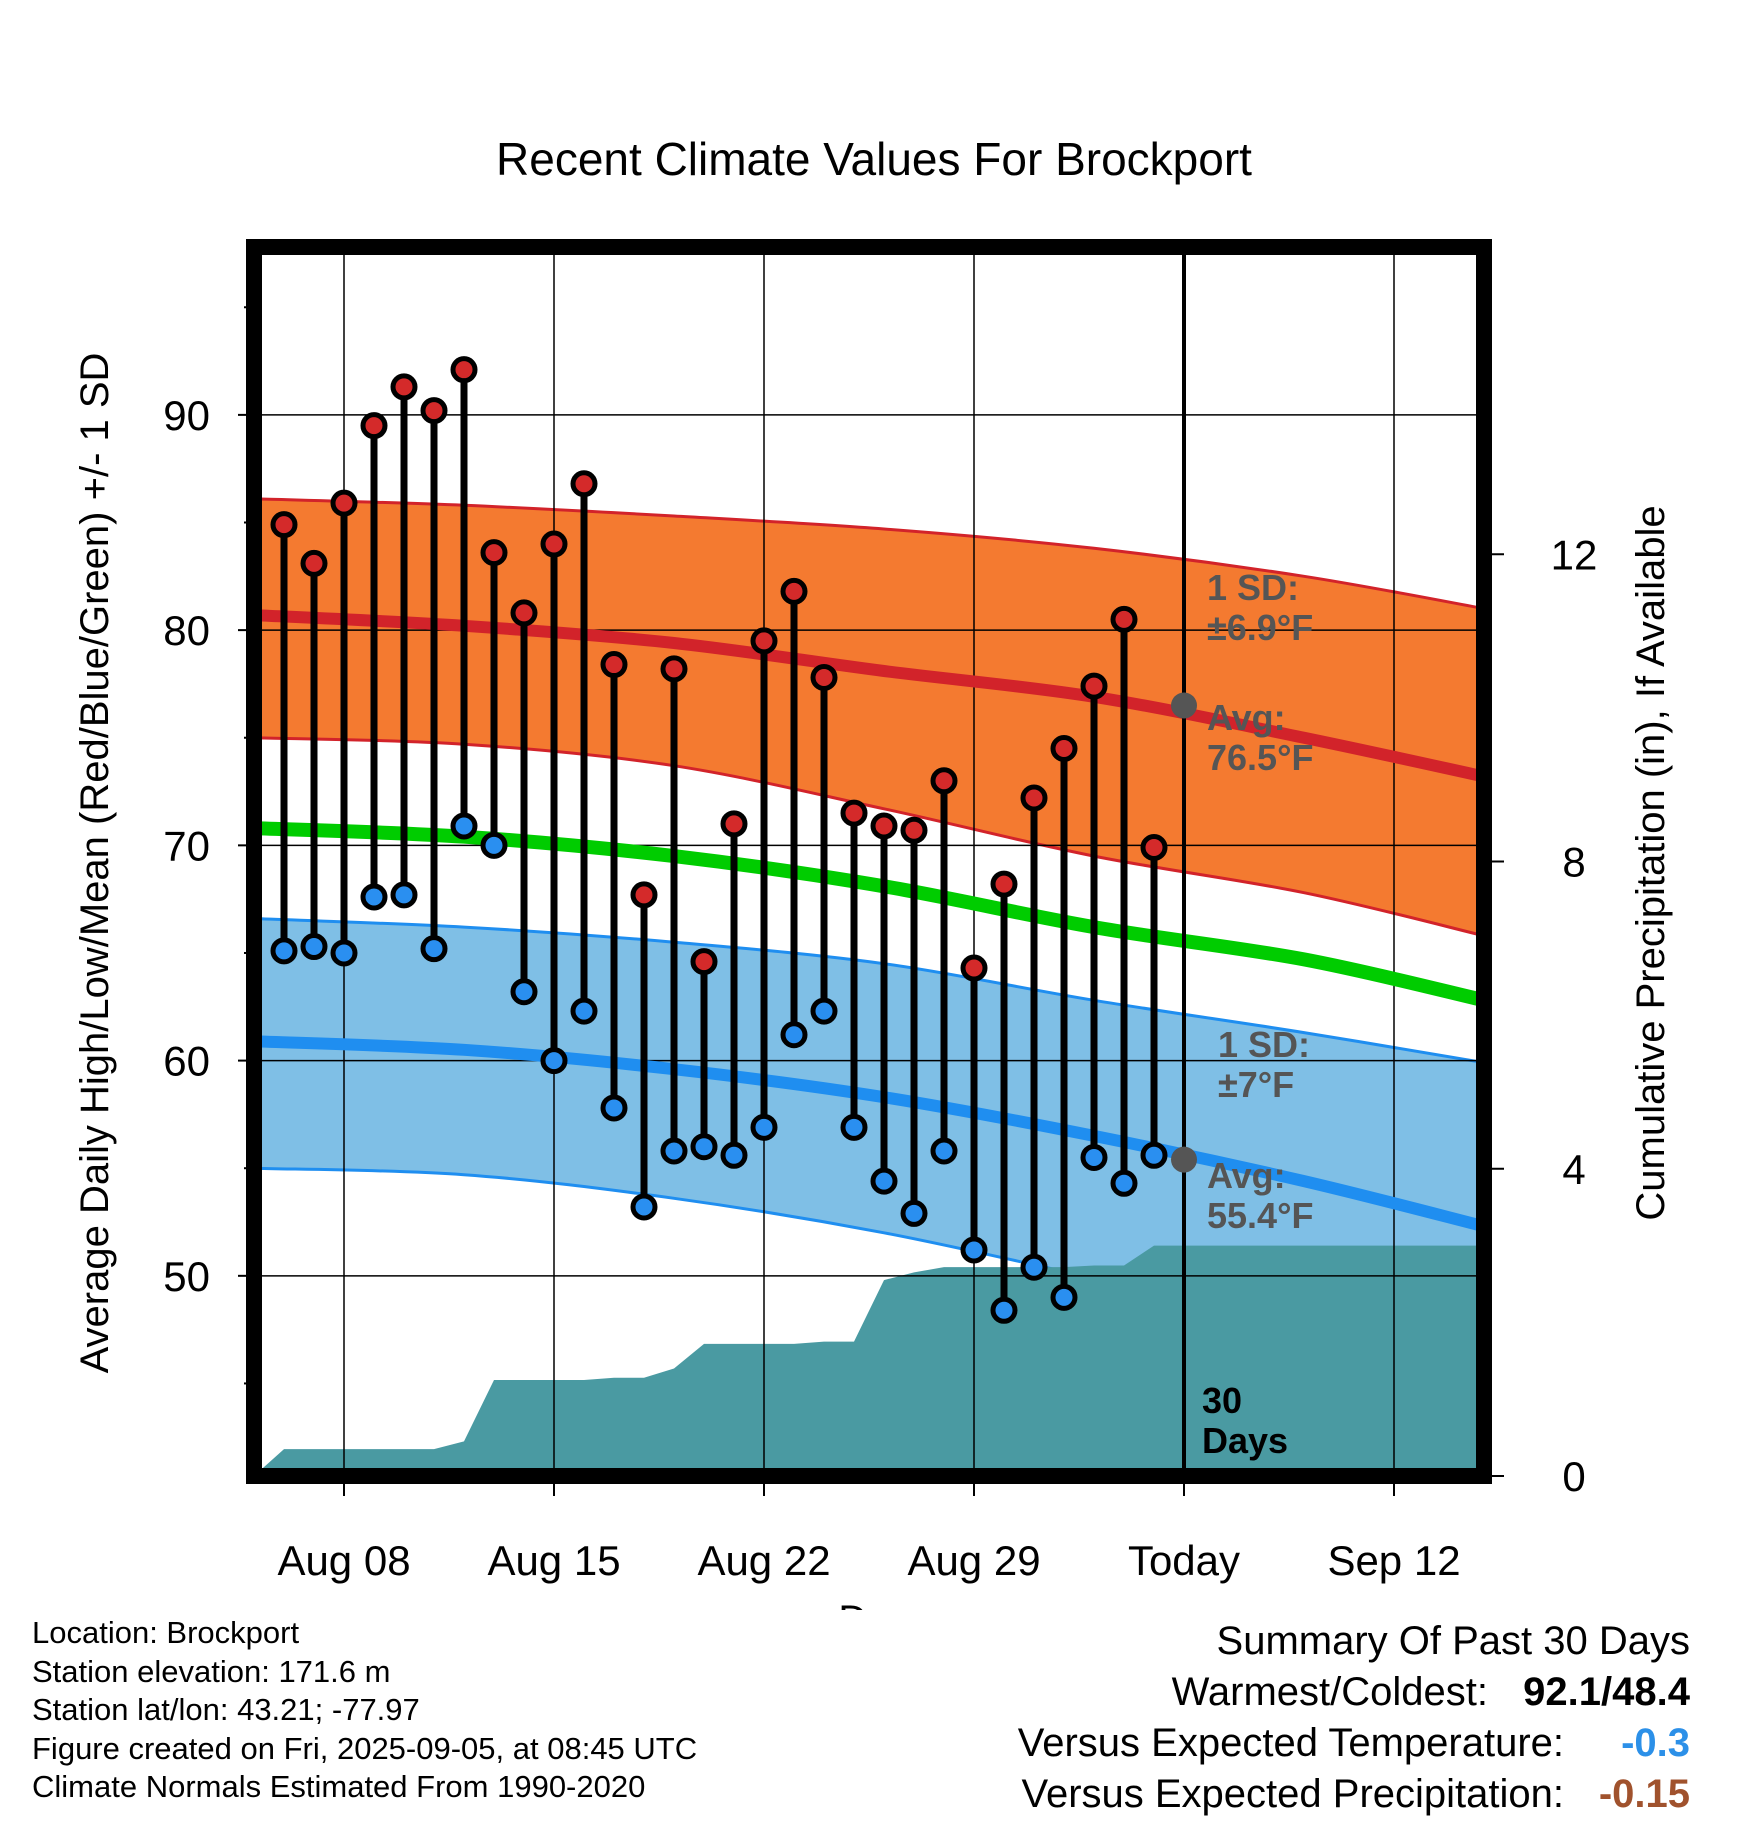 This screenshot has width=1748, height=1828. What do you see at coordinates (226, 1709) in the screenshot?
I see `latlon-text: Station lat/lon: 43.21; -77.97` at bounding box center [226, 1709].